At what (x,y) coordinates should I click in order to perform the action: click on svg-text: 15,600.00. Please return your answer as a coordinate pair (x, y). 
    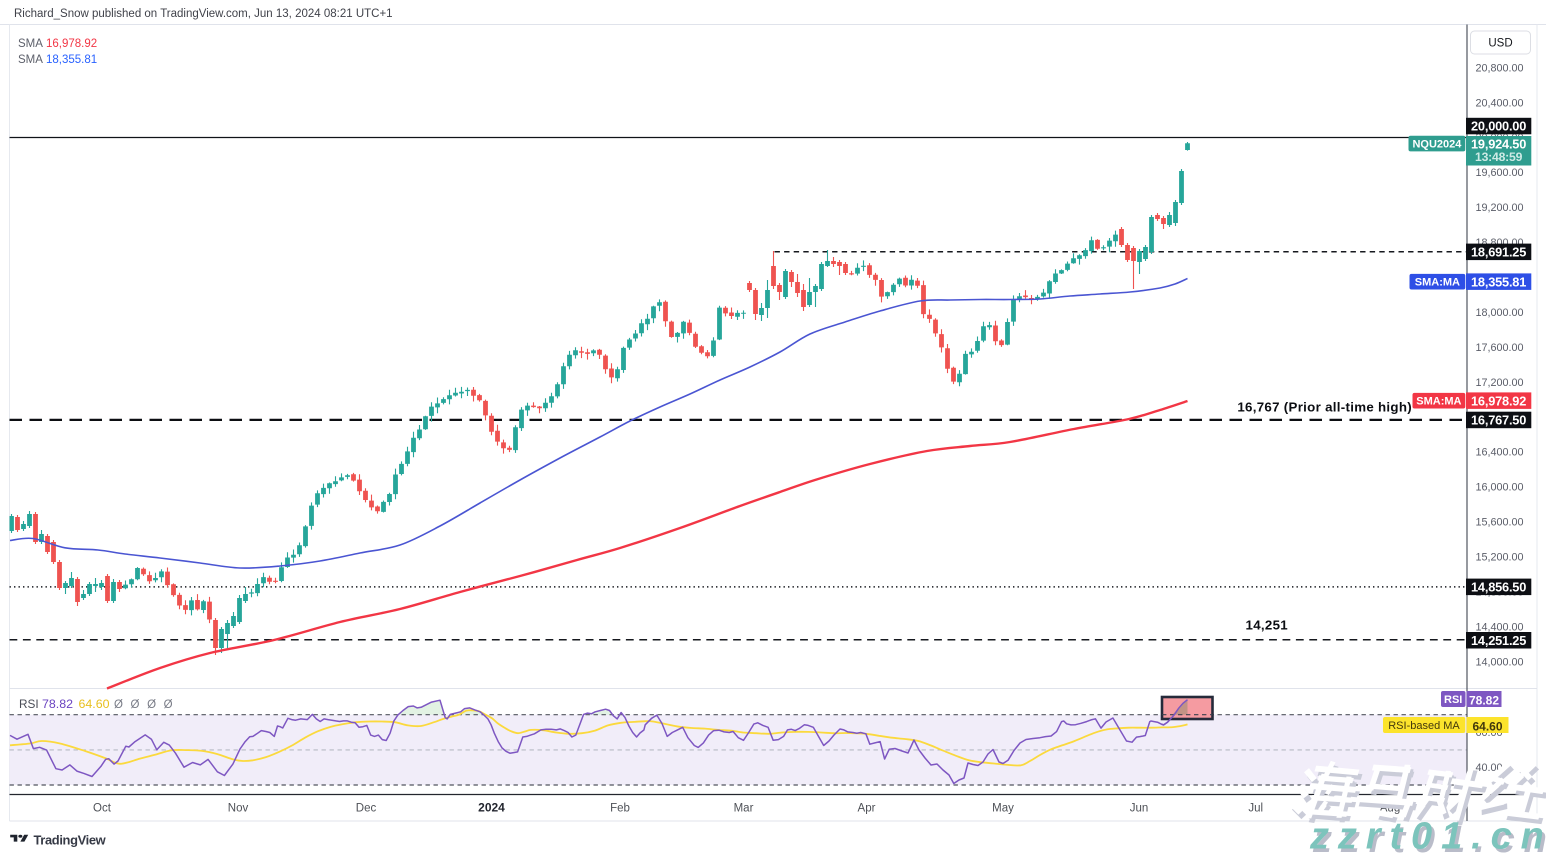
    Looking at the image, I should click on (1500, 523).